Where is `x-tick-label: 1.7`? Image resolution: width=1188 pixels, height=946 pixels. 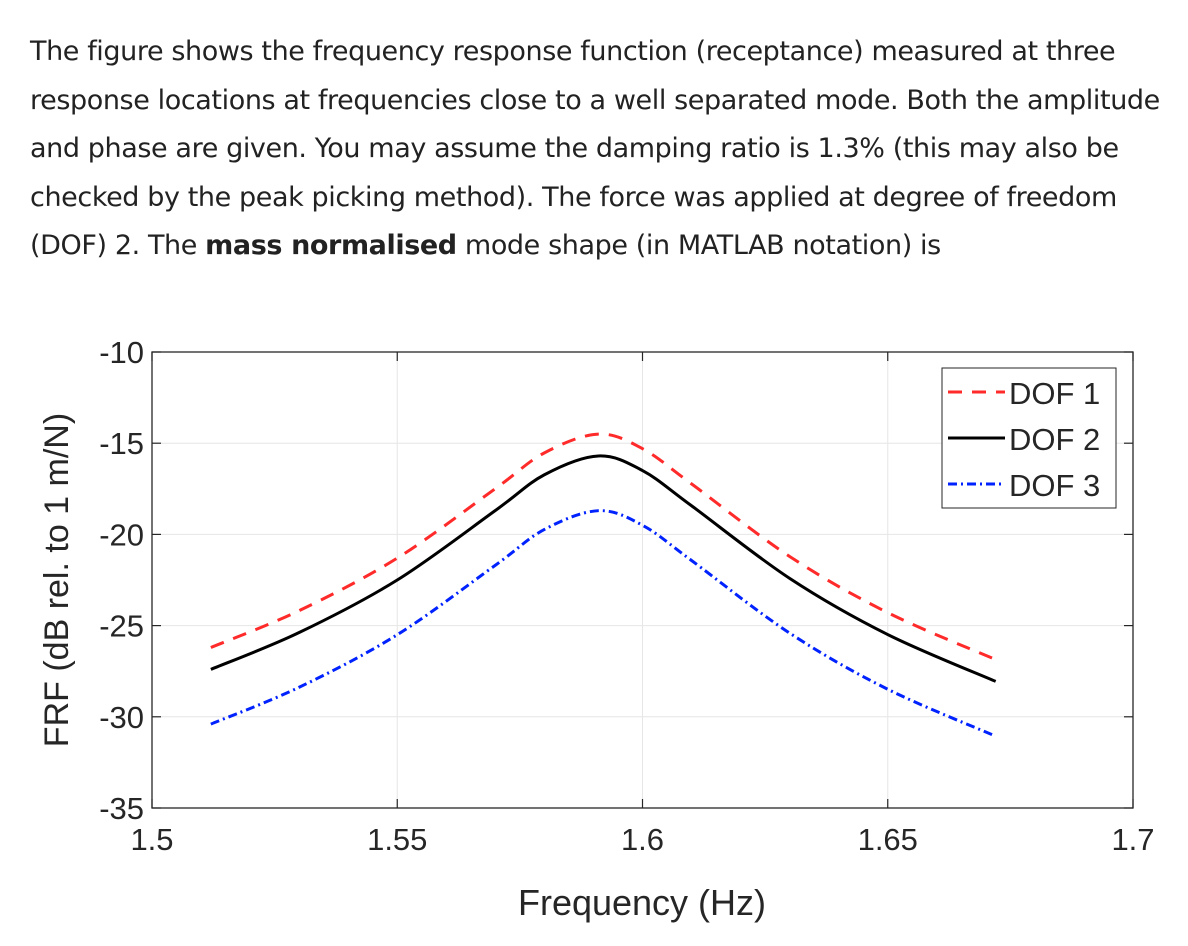
x-tick-label: 1.7 is located at coordinates (1132, 839).